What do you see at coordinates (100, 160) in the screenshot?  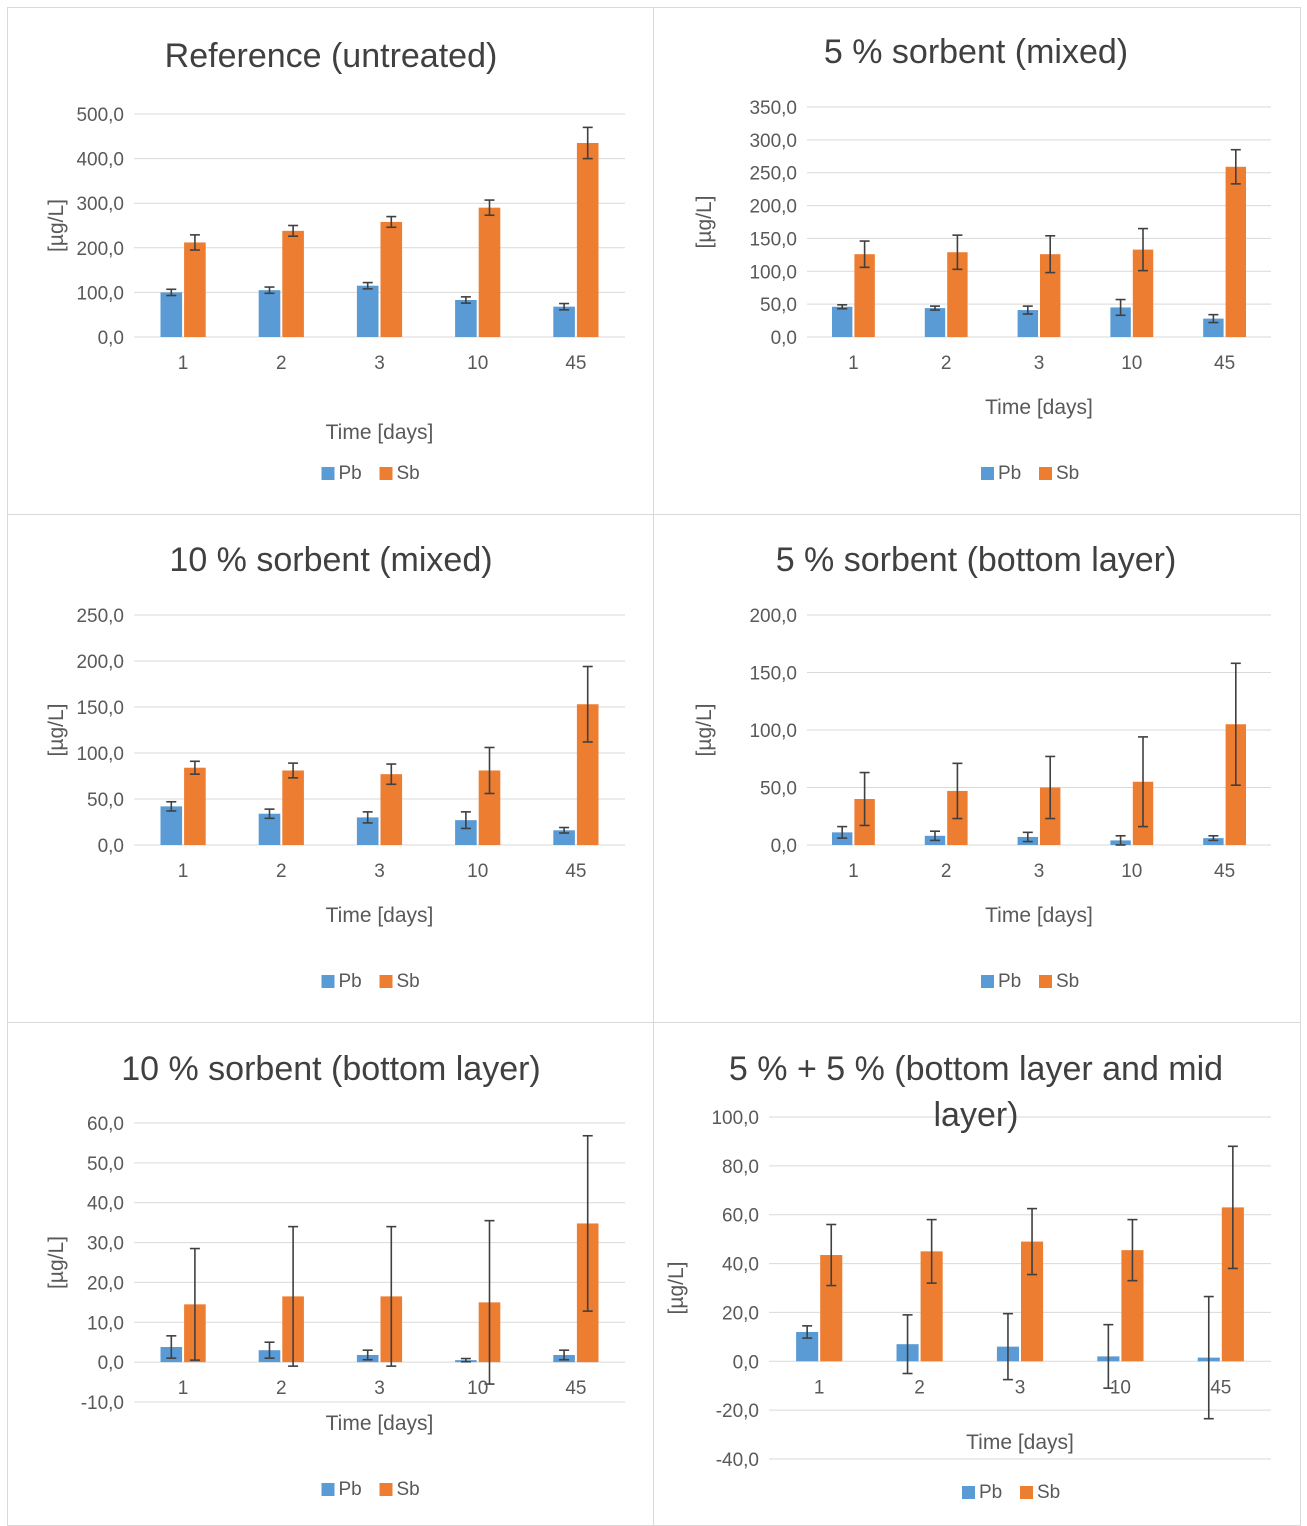 I see `y-tick-label: 400,0` at bounding box center [100, 160].